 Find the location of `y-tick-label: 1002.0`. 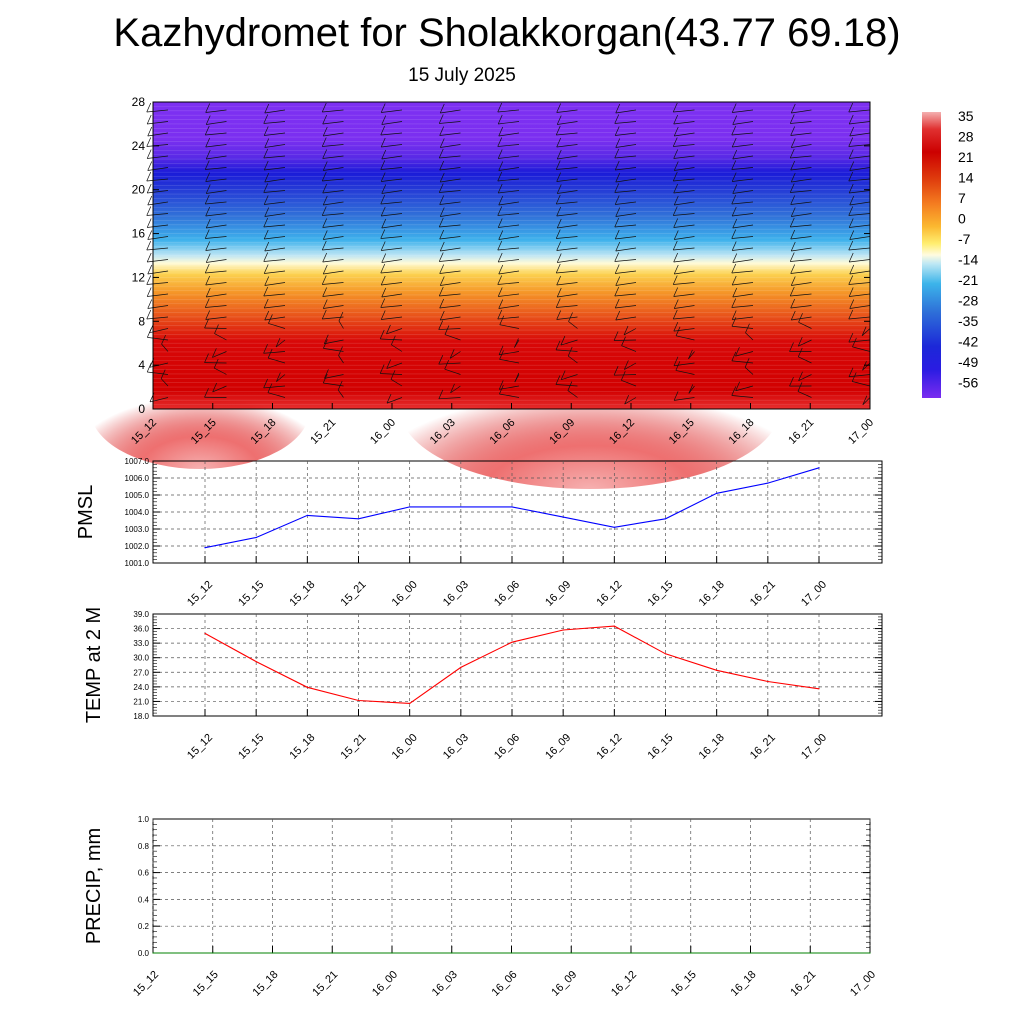

y-tick-label: 1002.0 is located at coordinates (137, 546).